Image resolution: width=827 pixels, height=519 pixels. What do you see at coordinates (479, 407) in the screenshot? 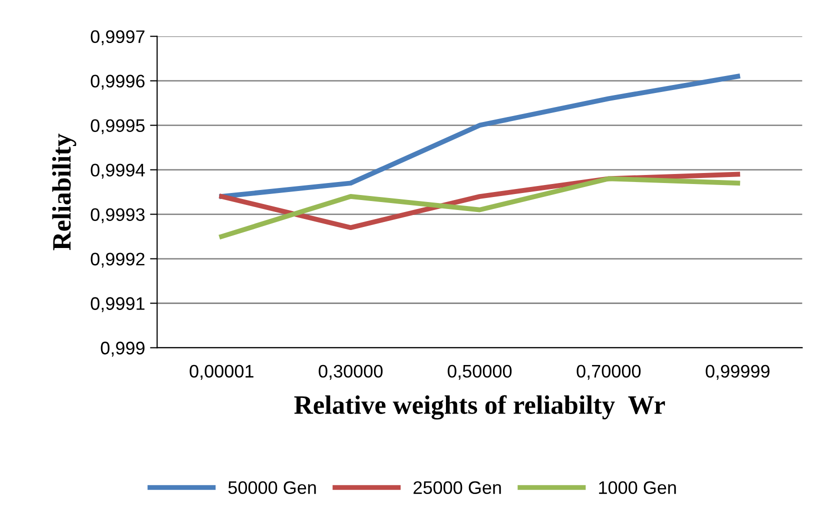
I see `x-axis-title: Relative weights of reliabilty Wr` at bounding box center [479, 407].